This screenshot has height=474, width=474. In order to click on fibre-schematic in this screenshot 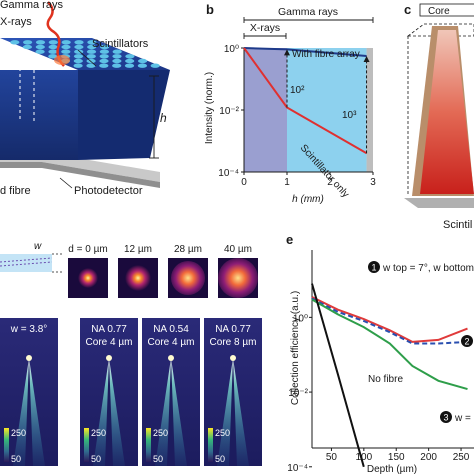, I will do `click(26, 263)`.